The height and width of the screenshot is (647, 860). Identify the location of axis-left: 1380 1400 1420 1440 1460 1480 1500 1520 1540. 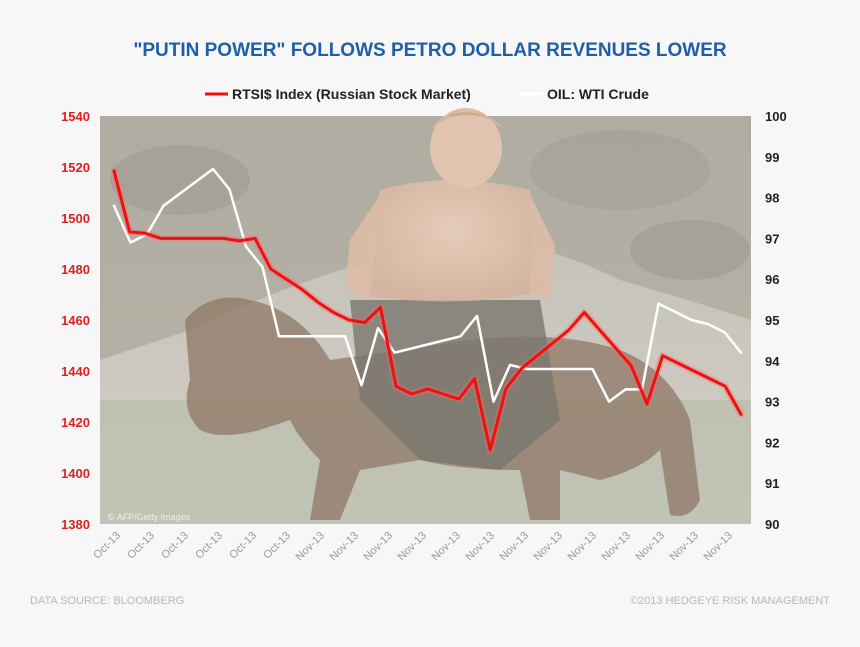
(75, 320).